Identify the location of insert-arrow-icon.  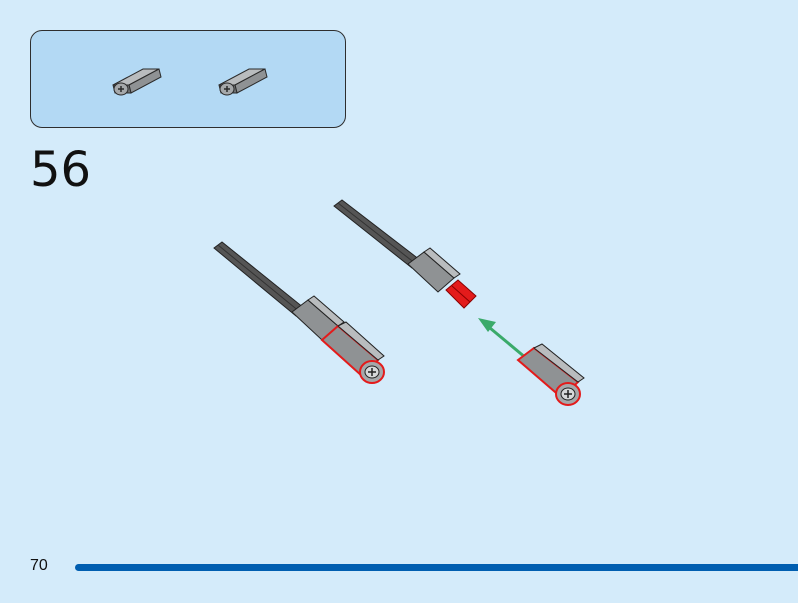
(502, 339).